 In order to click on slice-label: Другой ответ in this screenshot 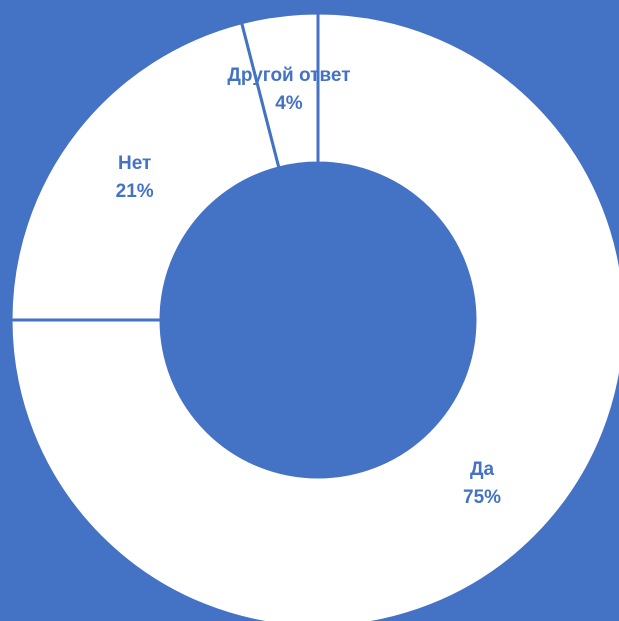, I will do `click(288, 75)`.